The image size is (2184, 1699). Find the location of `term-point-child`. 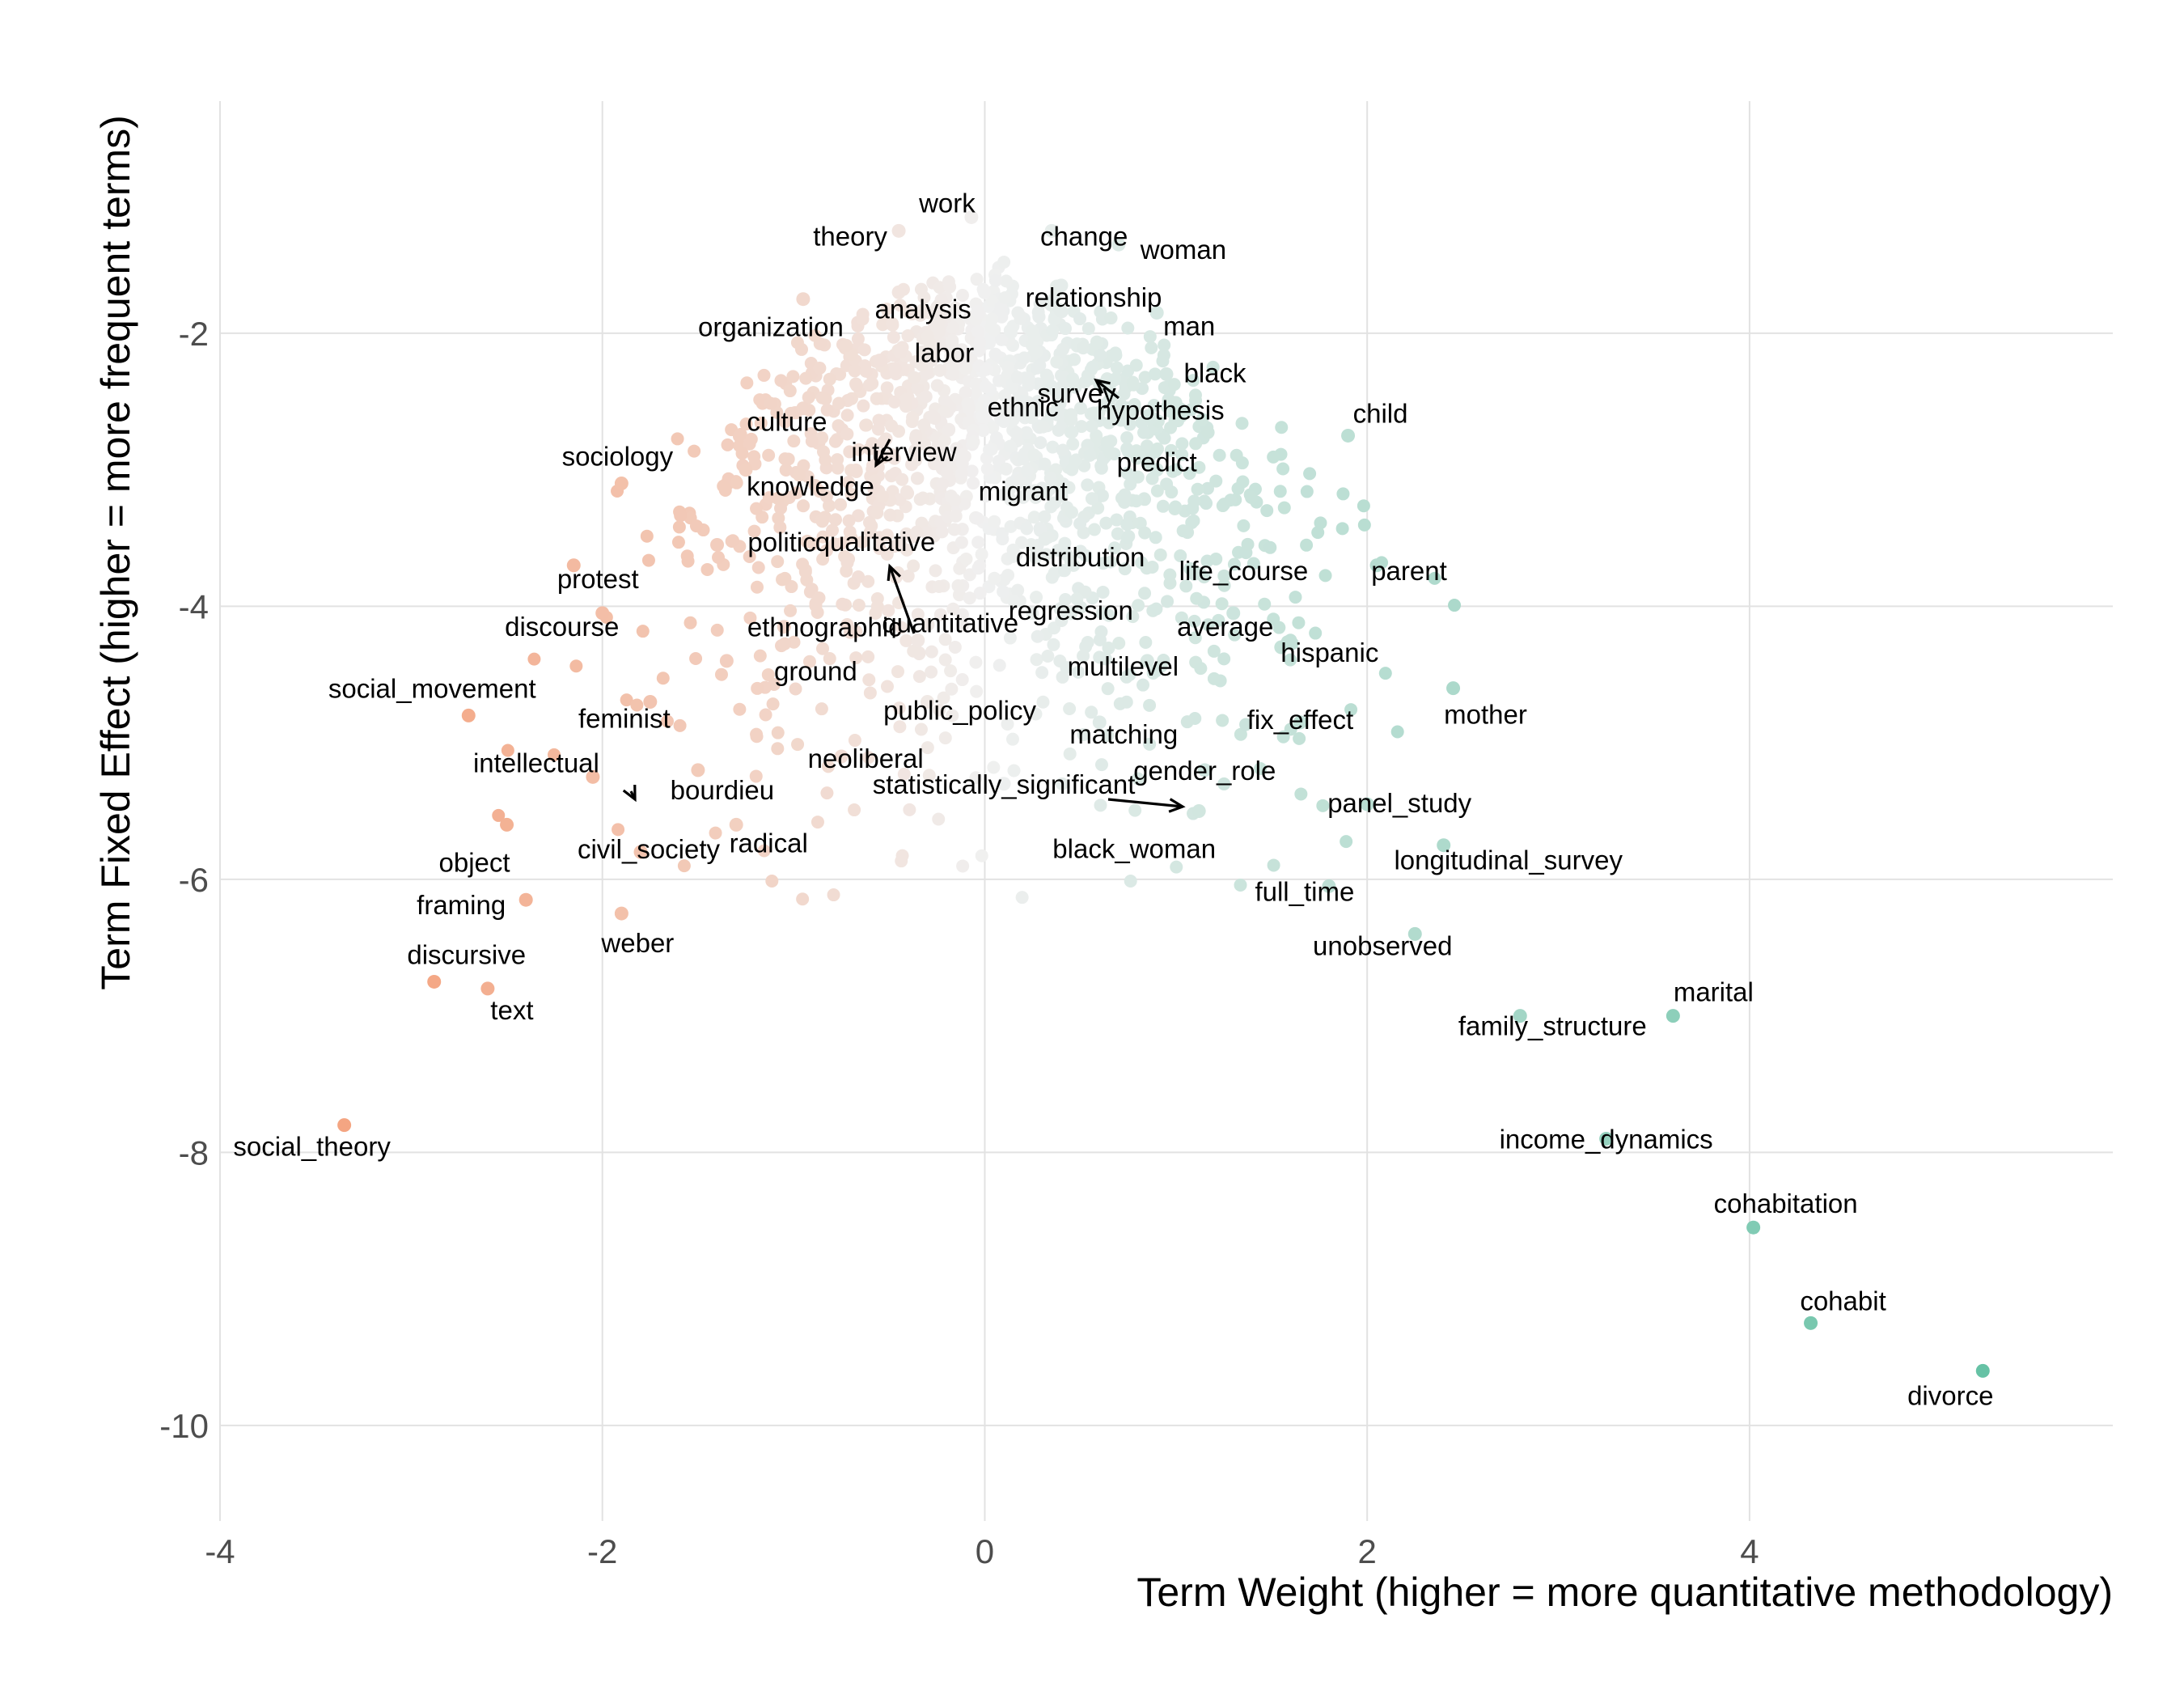

term-point-child is located at coordinates (1348, 435).